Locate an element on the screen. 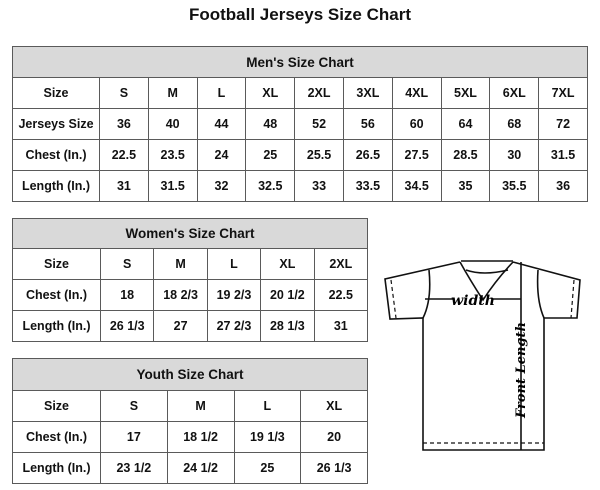 The width and height of the screenshot is (600, 490). table-cell: 23 1/2 is located at coordinates (134, 468).